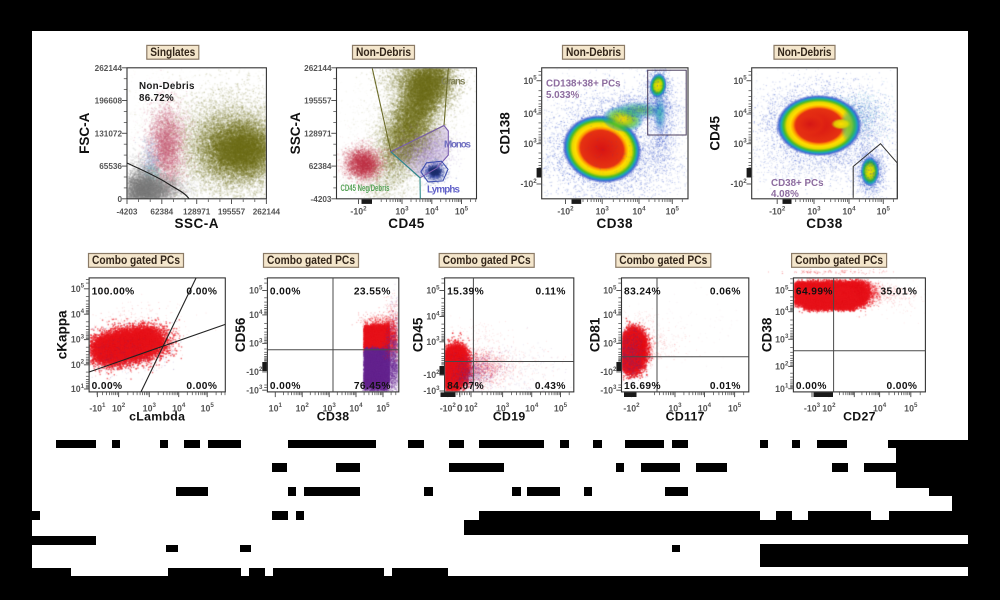 The height and width of the screenshot is (600, 1000). Describe the element at coordinates (172, 52) in the screenshot. I see `svg-text: Singlates` at that location.